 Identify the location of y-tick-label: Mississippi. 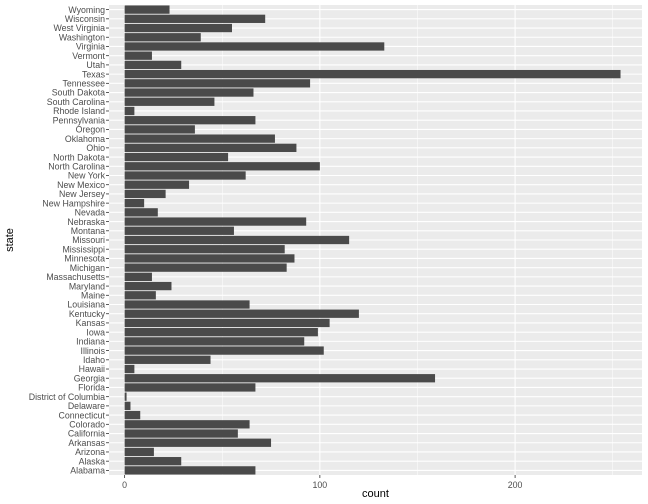
(83, 249).